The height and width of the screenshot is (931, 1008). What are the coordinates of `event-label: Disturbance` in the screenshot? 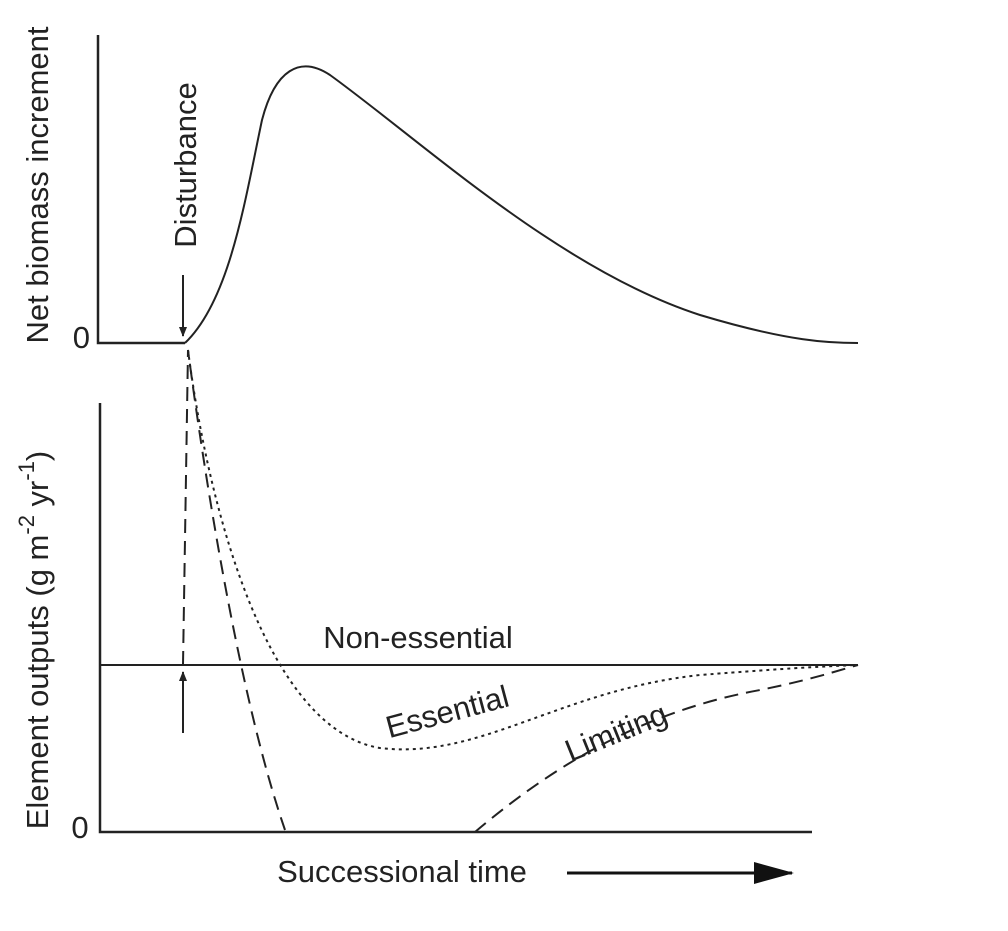 It's located at (185, 164).